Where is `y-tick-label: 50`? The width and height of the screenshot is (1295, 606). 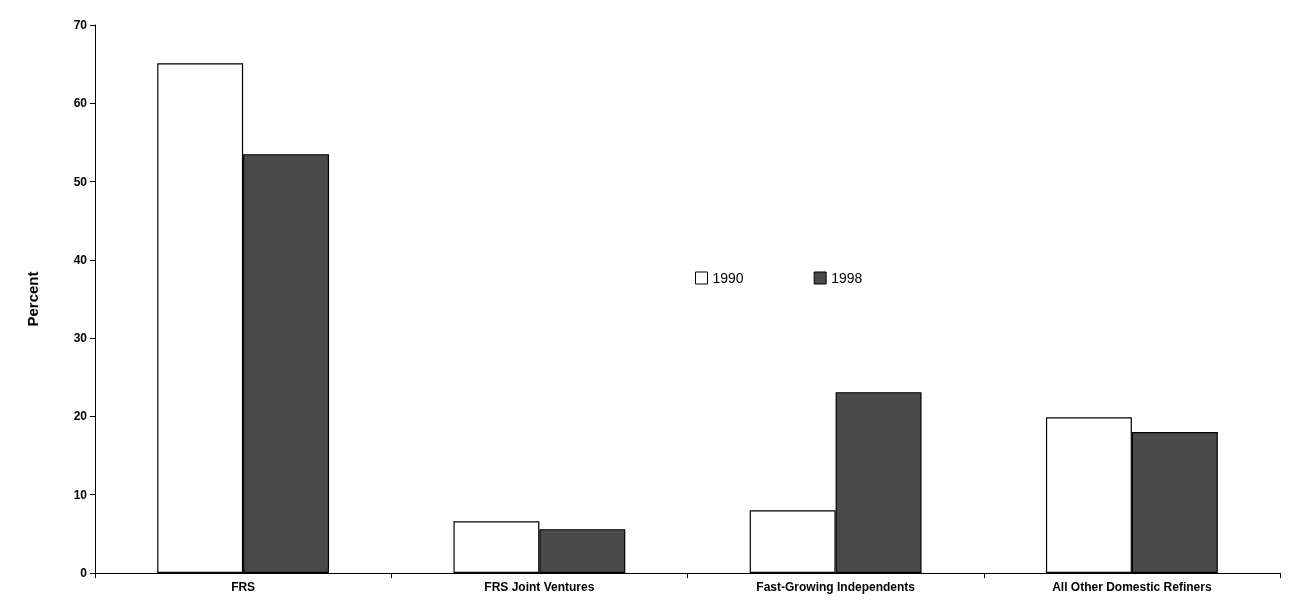
y-tick-label: 50 is located at coordinates (80, 181).